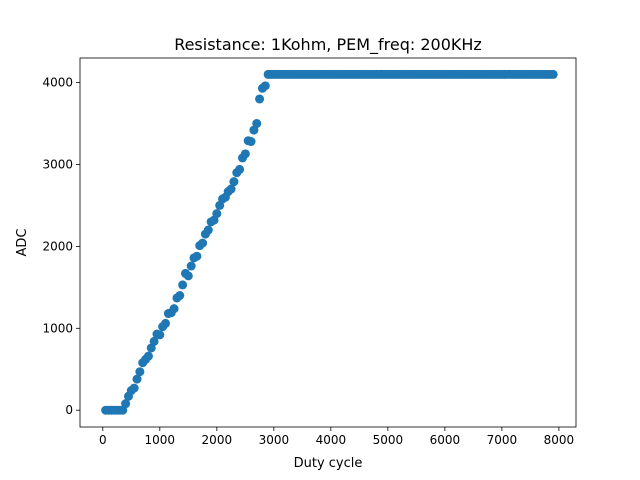 The height and width of the screenshot is (480, 640). What do you see at coordinates (103, 440) in the screenshot?
I see `x-tick-label: 0` at bounding box center [103, 440].